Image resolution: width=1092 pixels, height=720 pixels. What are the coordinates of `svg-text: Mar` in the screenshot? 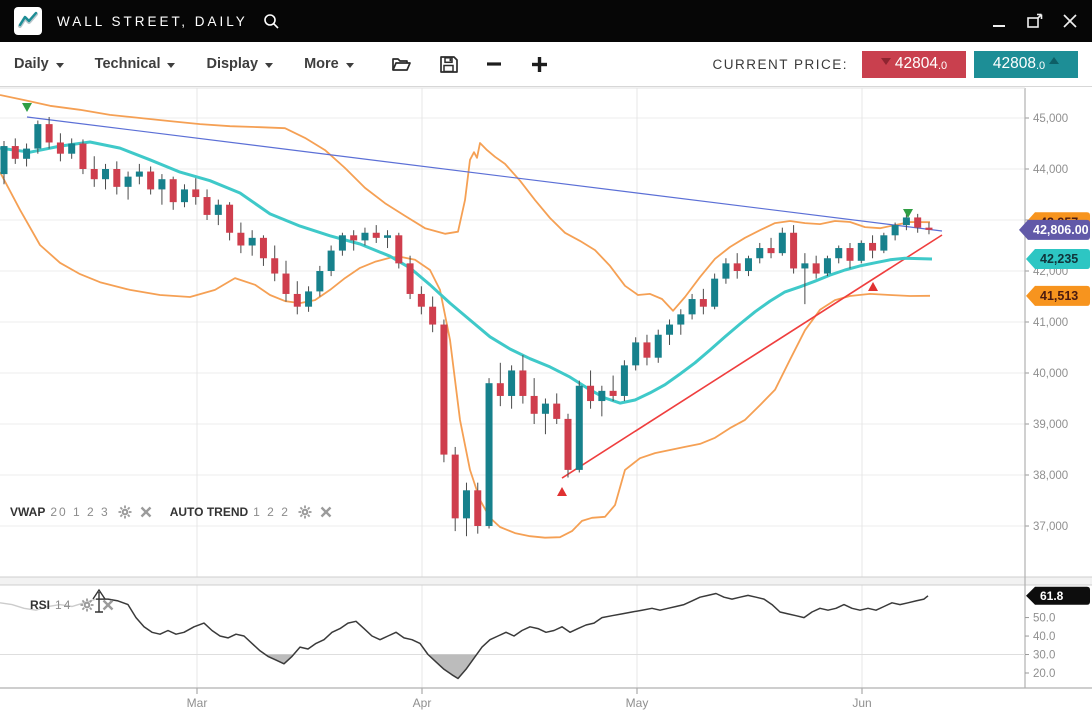 It's located at (197, 703).